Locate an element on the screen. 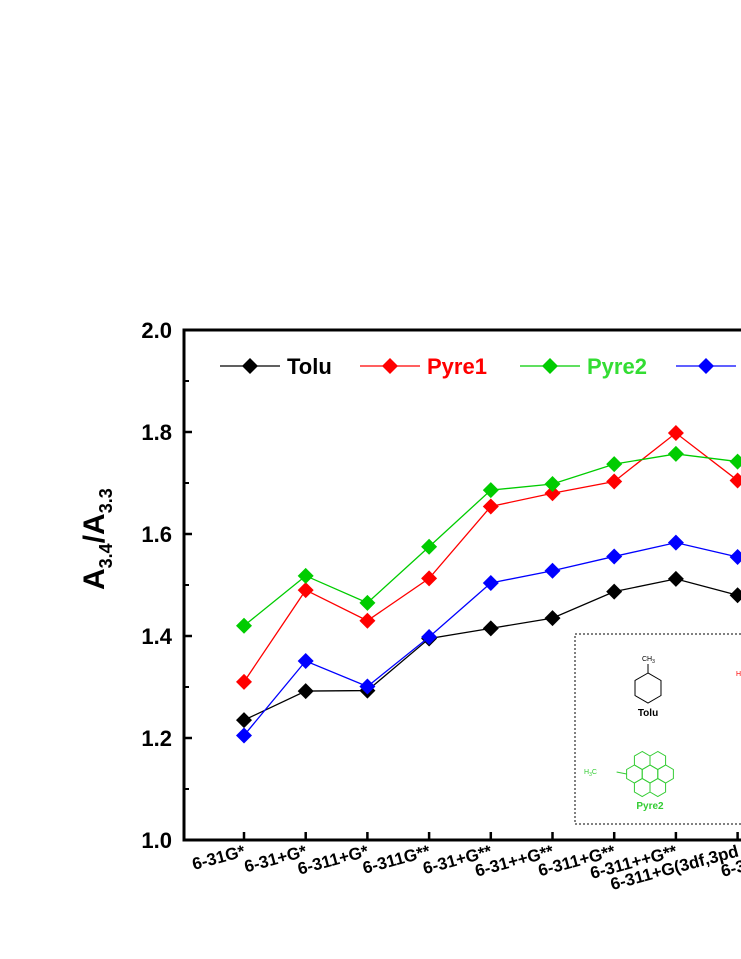 This screenshot has width=741, height=959. inset-frame is located at coordinates (657, 729).